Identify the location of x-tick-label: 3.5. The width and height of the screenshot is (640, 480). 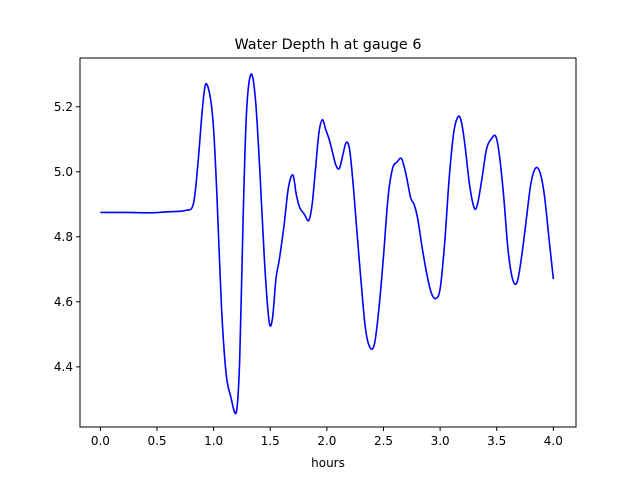
(496, 441).